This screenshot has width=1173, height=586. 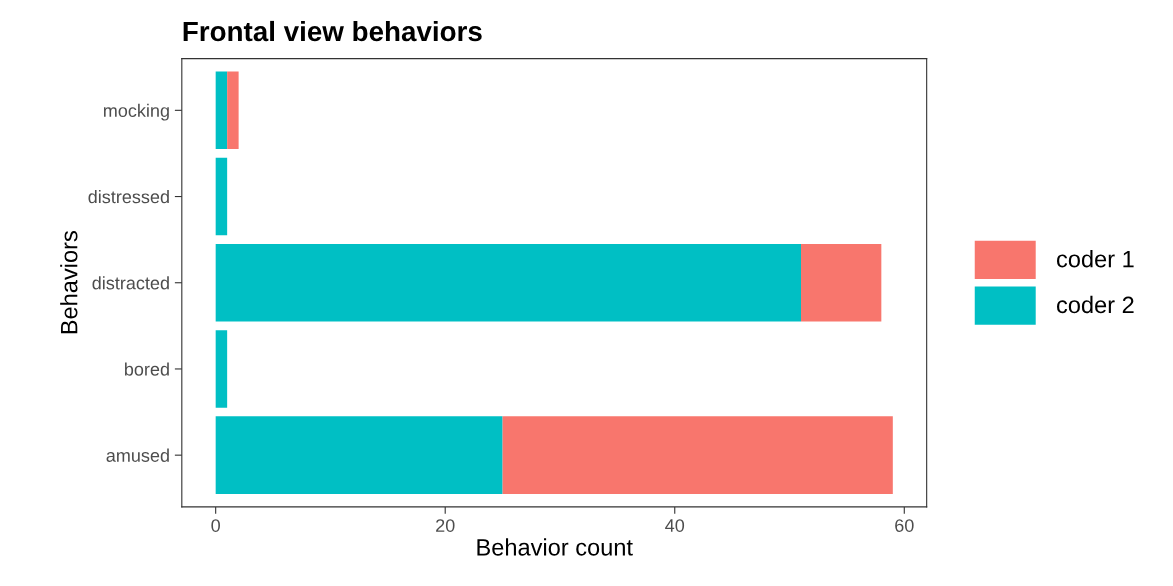 I want to click on y-tick-label: distressed, so click(x=128, y=196).